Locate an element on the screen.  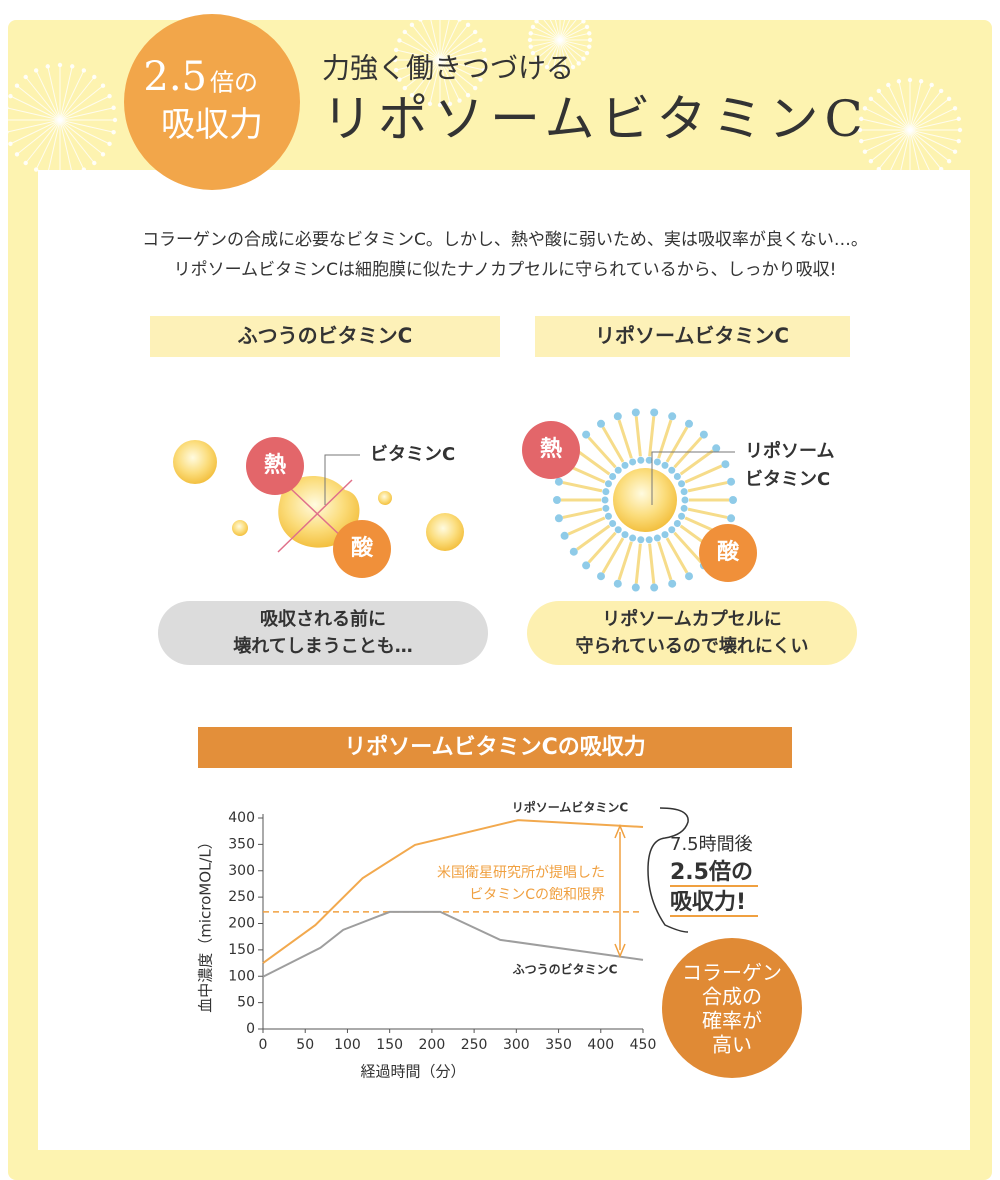
intro-line: リポソームビタミンCは細胞膜に似たナノカプセルに守られているから、しっかり吸収! is located at coordinates (505, 270).